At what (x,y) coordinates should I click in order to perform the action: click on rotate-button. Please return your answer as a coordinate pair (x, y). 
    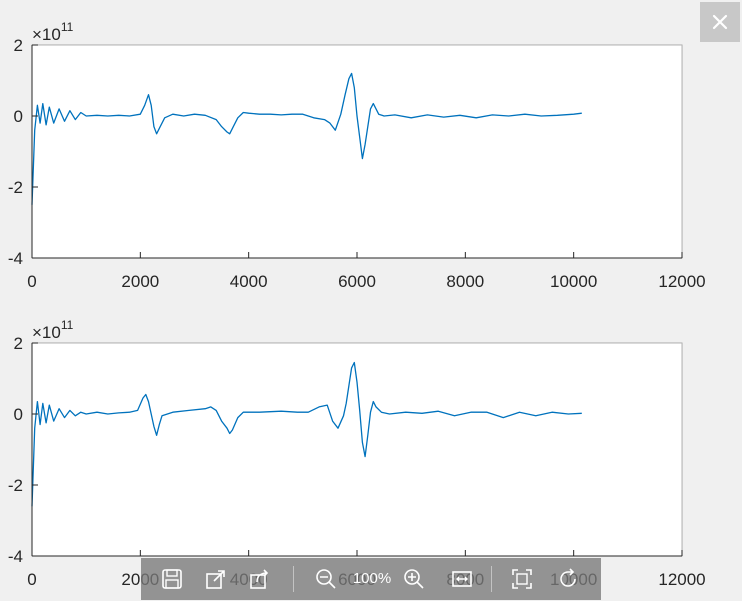
    Looking at the image, I should click on (568, 579).